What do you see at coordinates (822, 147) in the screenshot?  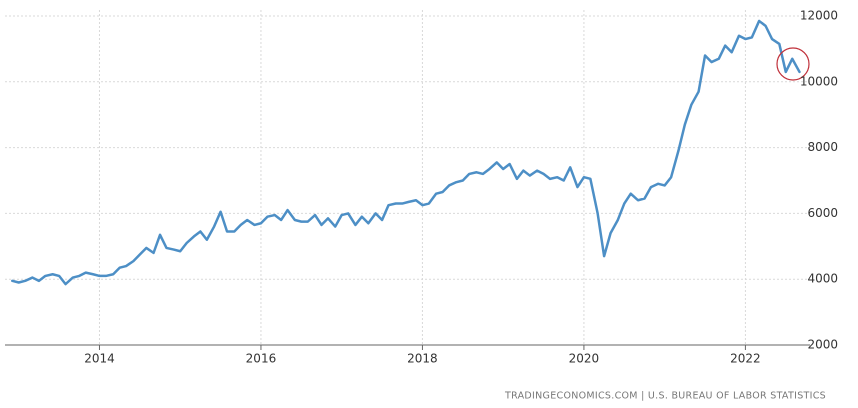 I see `y-tick-label: 8000` at bounding box center [822, 147].